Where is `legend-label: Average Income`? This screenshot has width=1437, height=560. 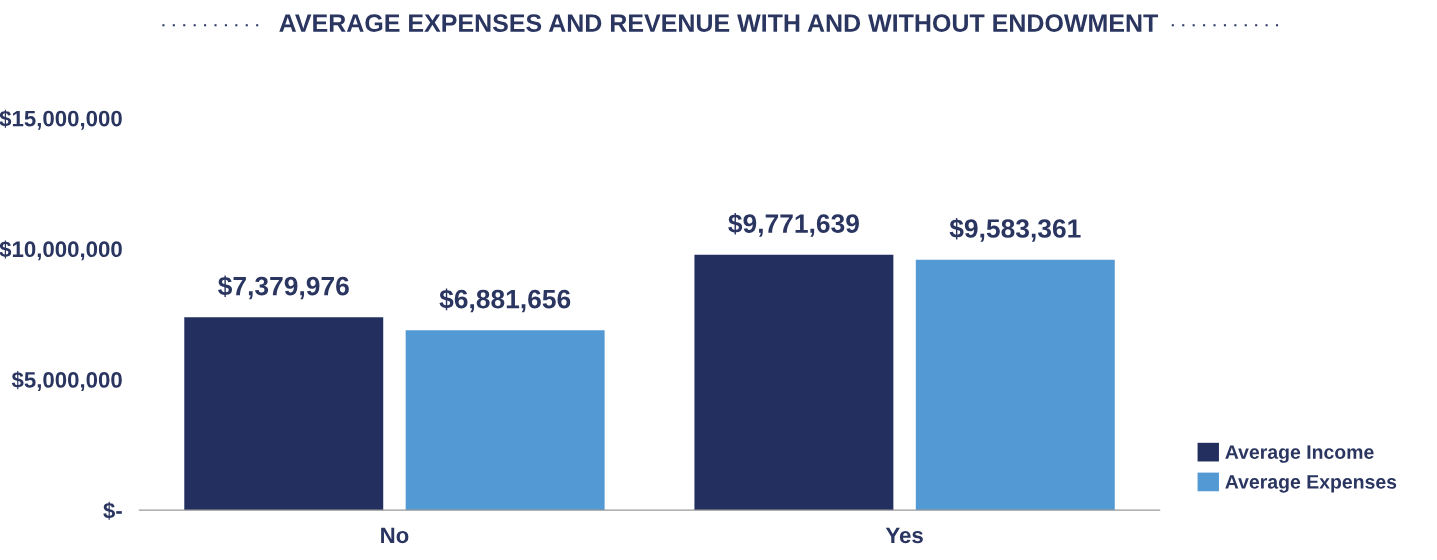 legend-label: Average Income is located at coordinates (1299, 454).